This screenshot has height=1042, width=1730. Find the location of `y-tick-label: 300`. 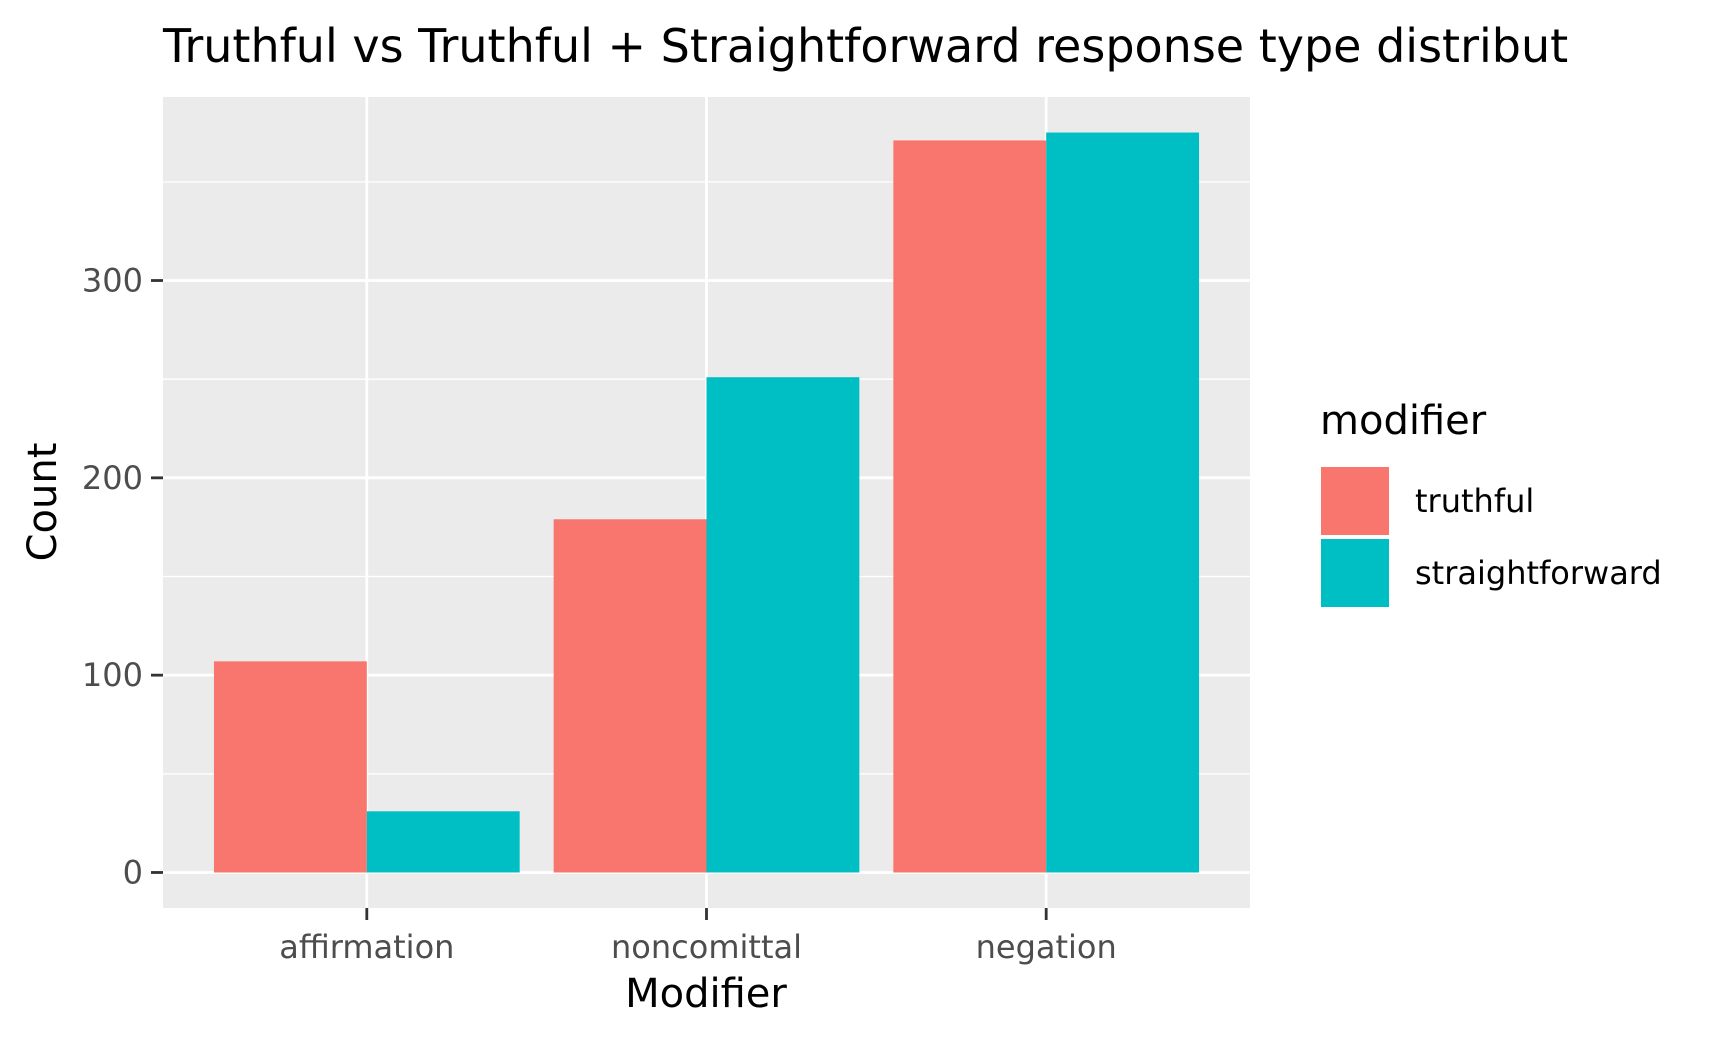

y-tick-label: 300 is located at coordinates (112, 281).